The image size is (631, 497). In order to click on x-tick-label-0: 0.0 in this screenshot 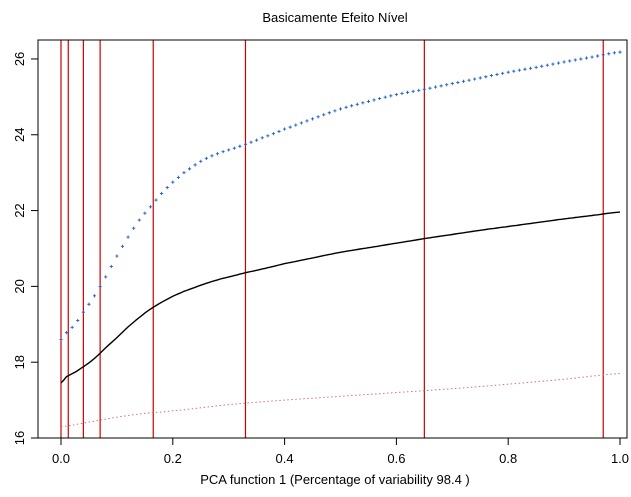, I will do `click(61, 458)`.